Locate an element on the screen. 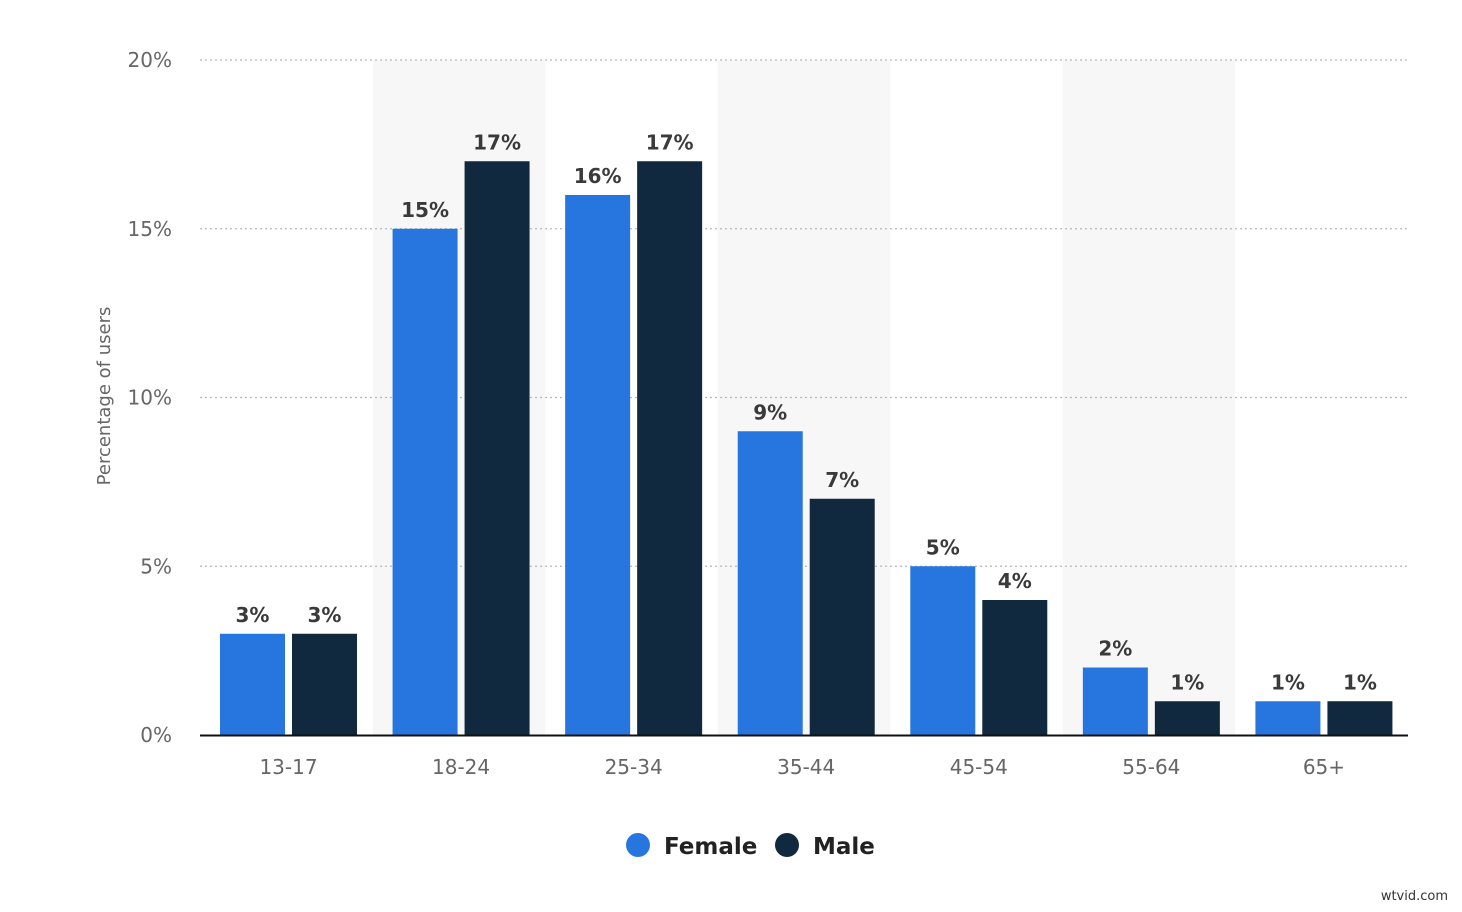 The image size is (1462, 912). data-label: 7% is located at coordinates (842, 480).